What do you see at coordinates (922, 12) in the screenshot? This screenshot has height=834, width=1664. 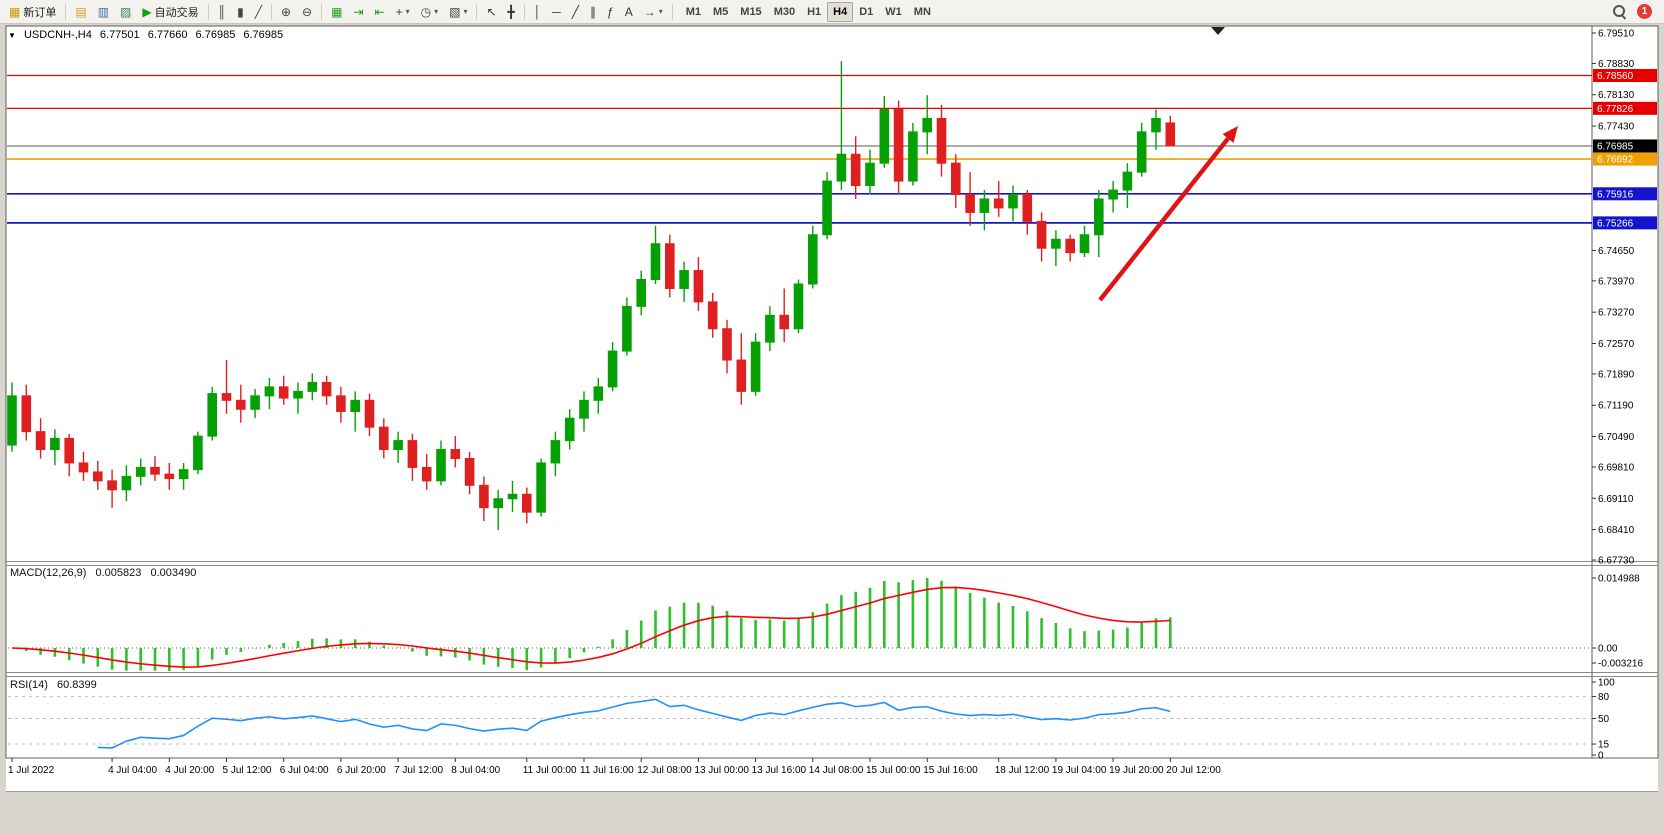 I see `timeframe-mn: MN` at bounding box center [922, 12].